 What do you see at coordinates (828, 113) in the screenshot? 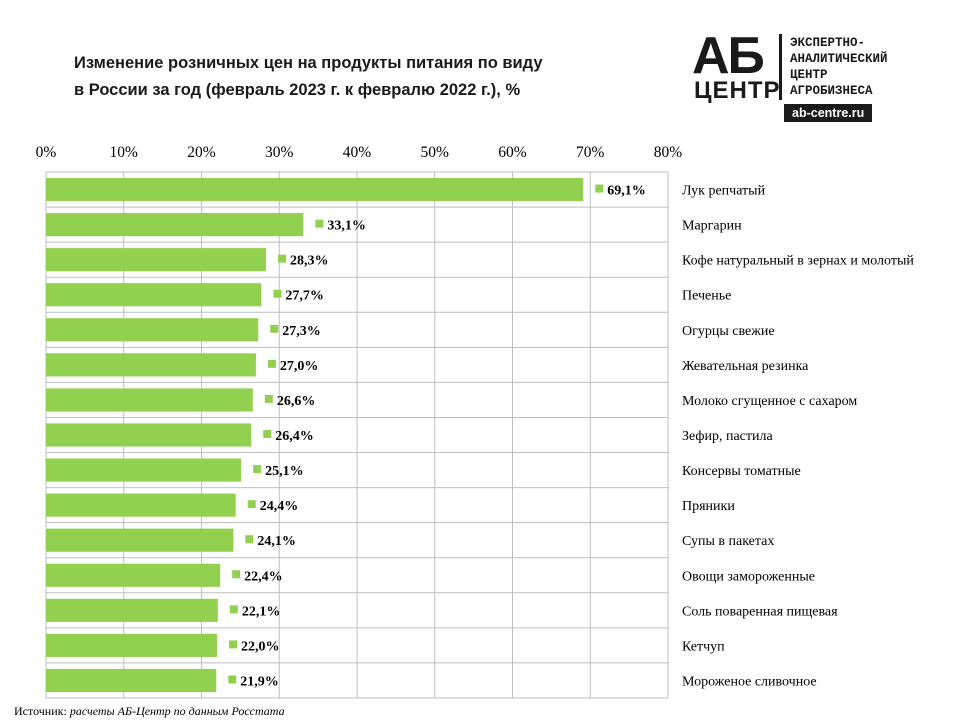
I see `logo-site-link: ab-centre.ru` at bounding box center [828, 113].